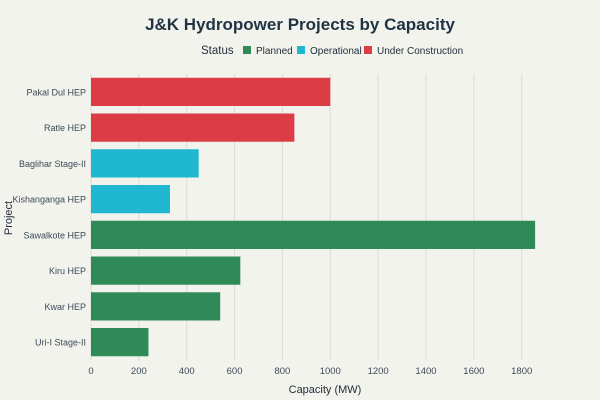 This screenshot has height=400, width=600. What do you see at coordinates (368, 50) in the screenshot?
I see `legend-swatch-under-construction` at bounding box center [368, 50].